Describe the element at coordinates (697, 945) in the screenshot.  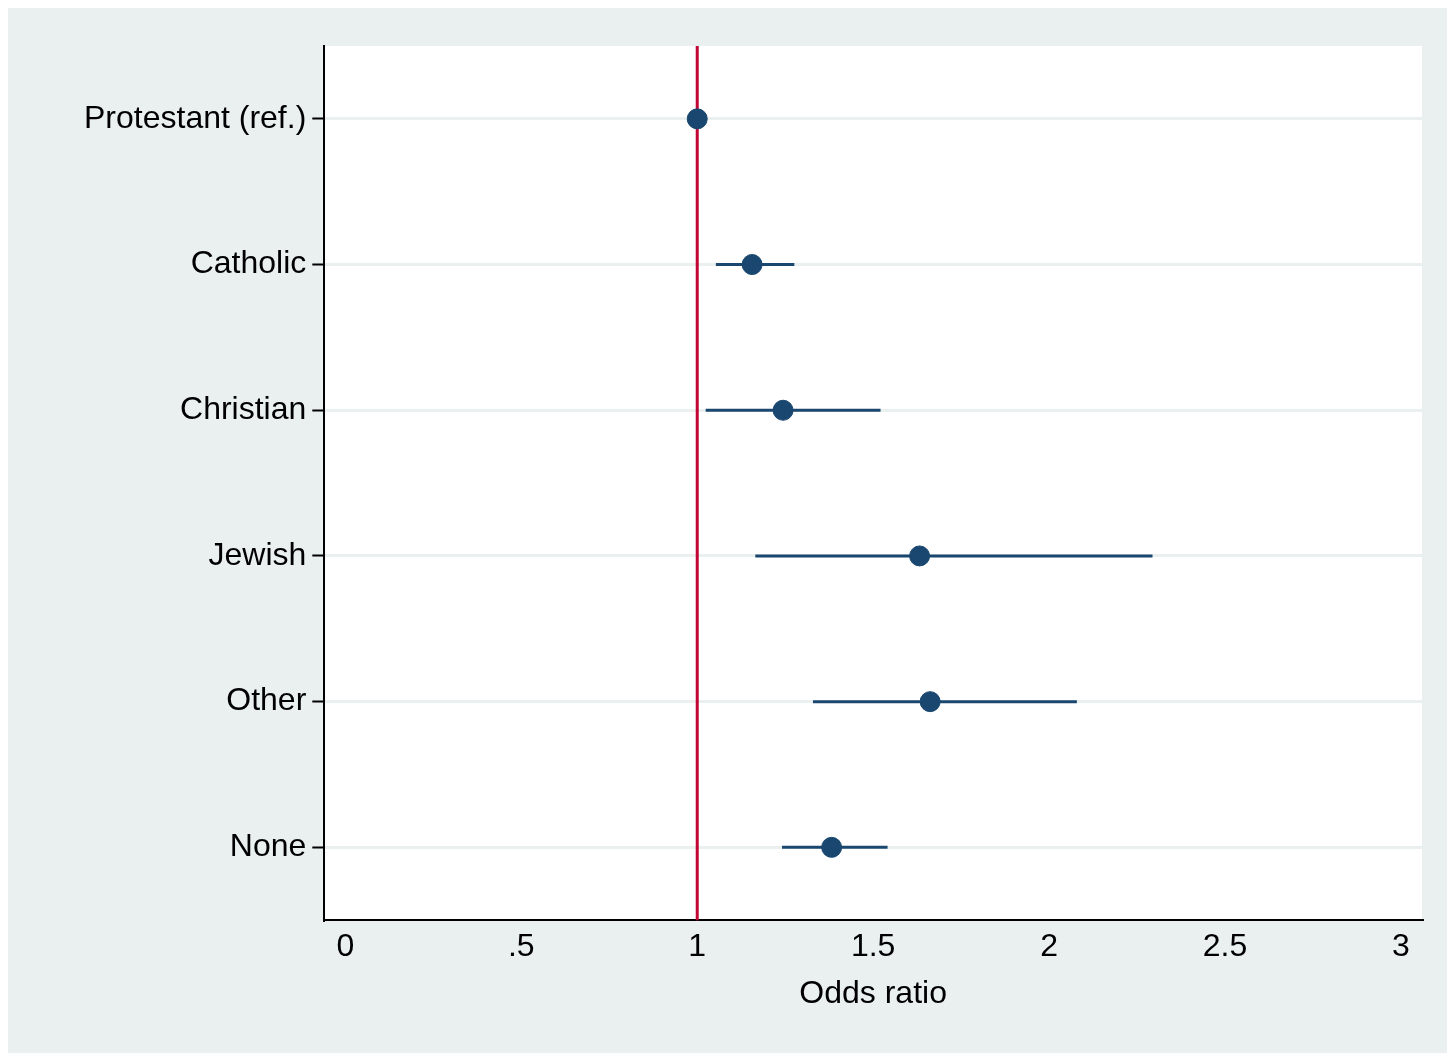
I see `x-tick-label: 1` at that location.